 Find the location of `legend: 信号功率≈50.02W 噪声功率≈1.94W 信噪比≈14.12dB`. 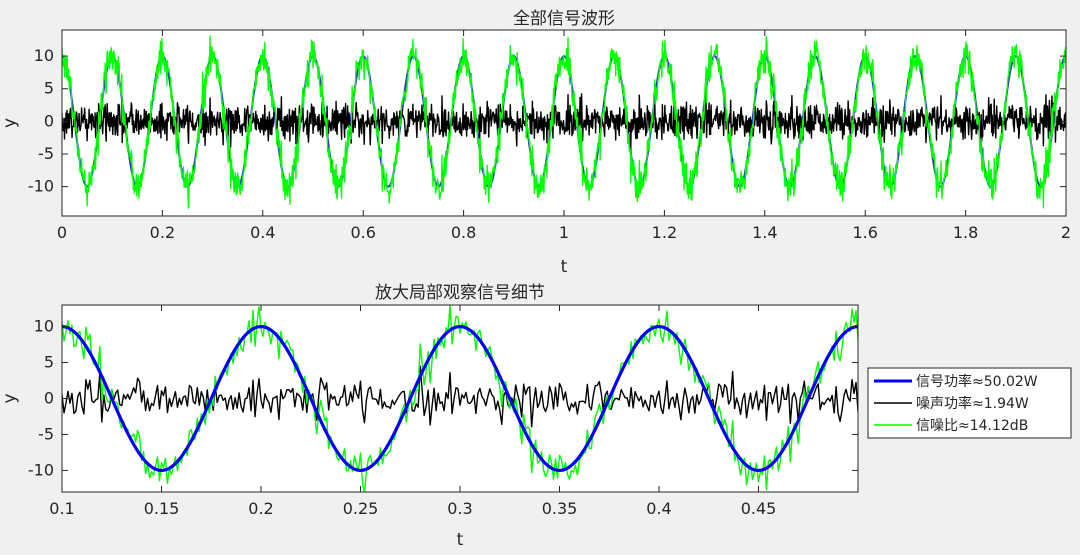

legend: 信号功率≈50.02W 噪声功率≈1.94W 信噪比≈14.12dB is located at coordinates (969, 403).